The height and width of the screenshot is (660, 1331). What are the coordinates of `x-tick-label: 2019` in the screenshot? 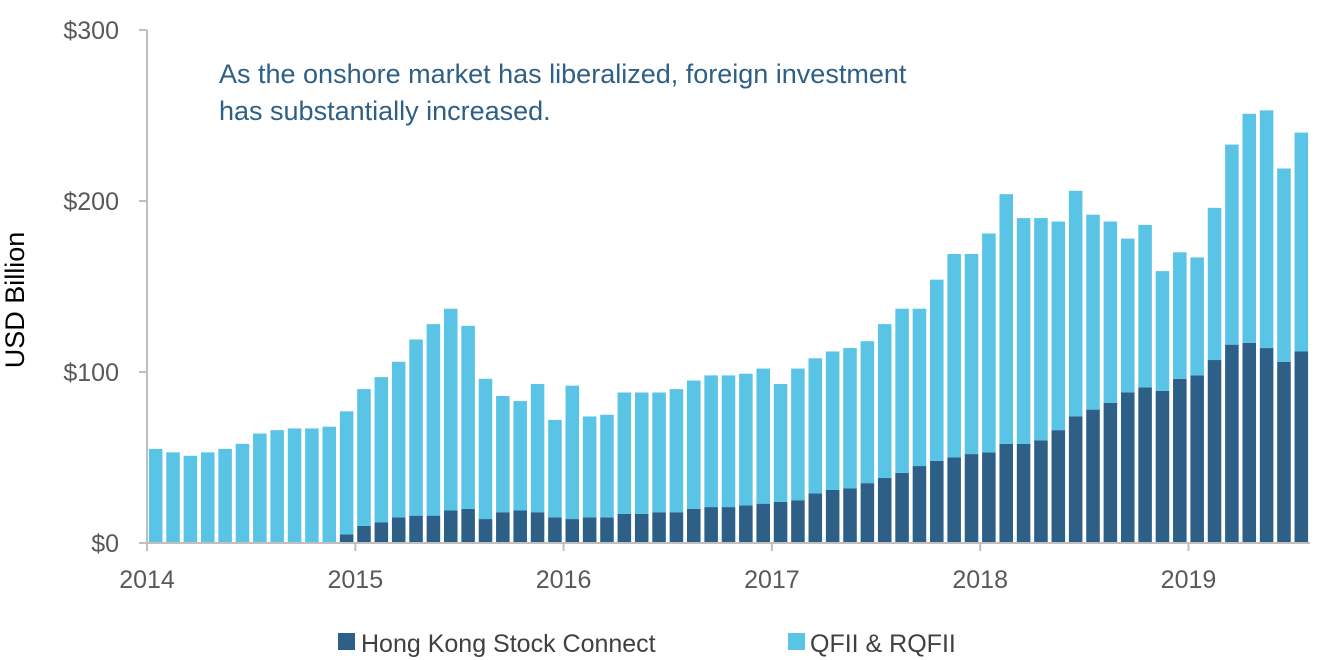 It's located at (1189, 580).